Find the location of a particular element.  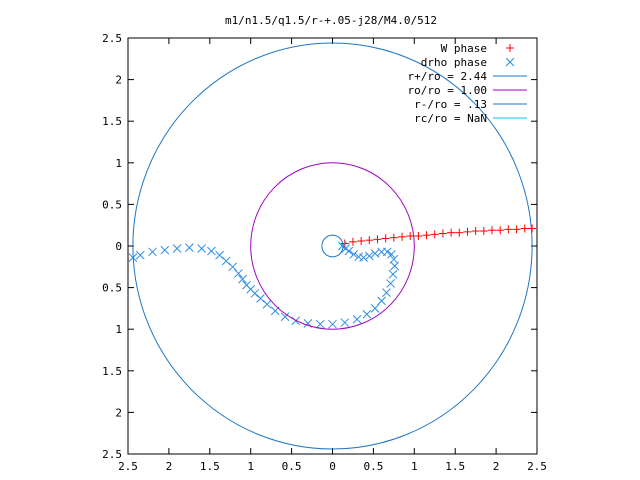

circle-ro is located at coordinates (332, 246).